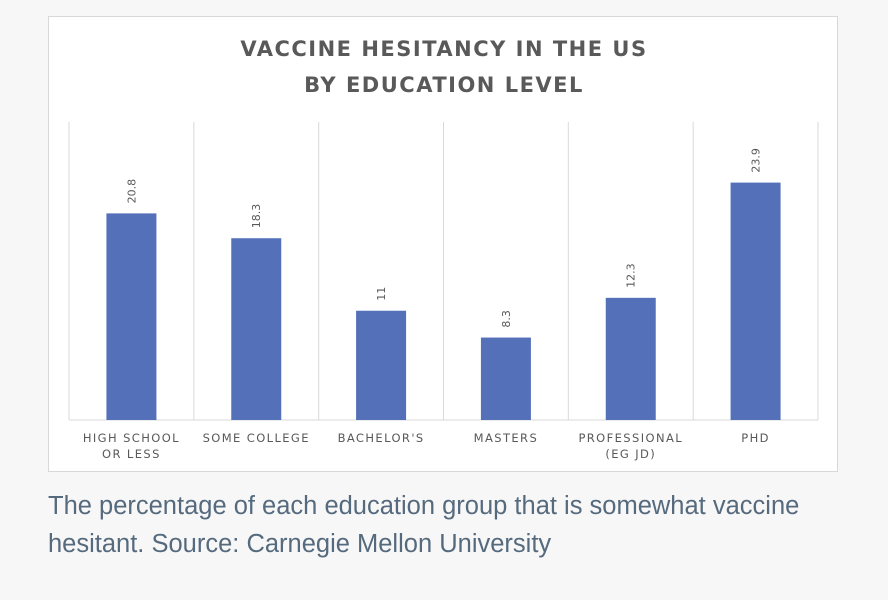 Image resolution: width=888 pixels, height=600 pixels. Describe the element at coordinates (381, 294) in the screenshot. I see `data-label: 11` at that location.